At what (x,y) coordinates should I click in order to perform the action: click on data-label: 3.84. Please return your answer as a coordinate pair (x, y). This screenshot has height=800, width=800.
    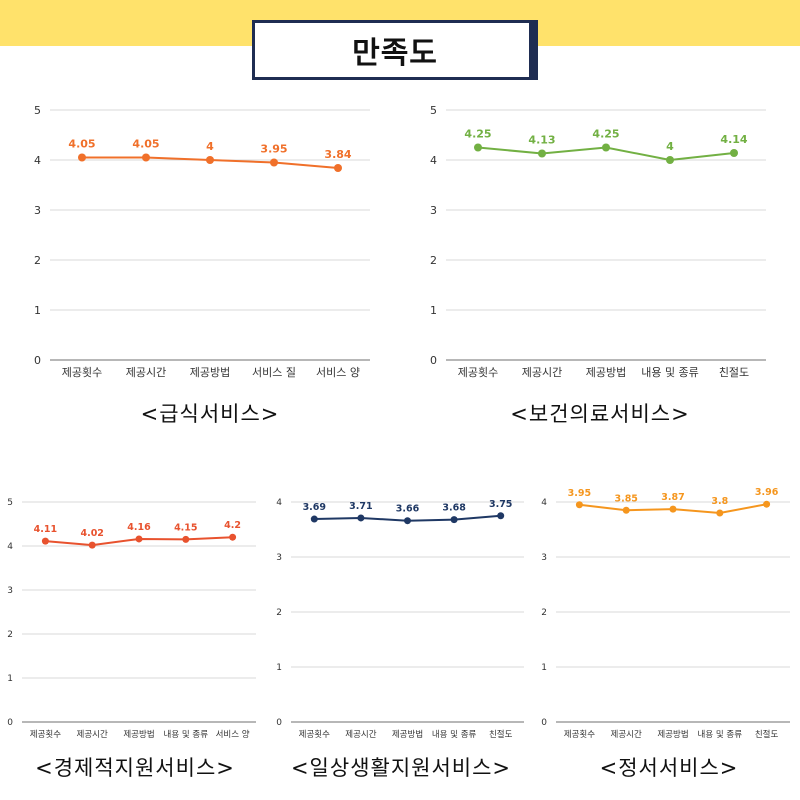
    Looking at the image, I should click on (337, 154).